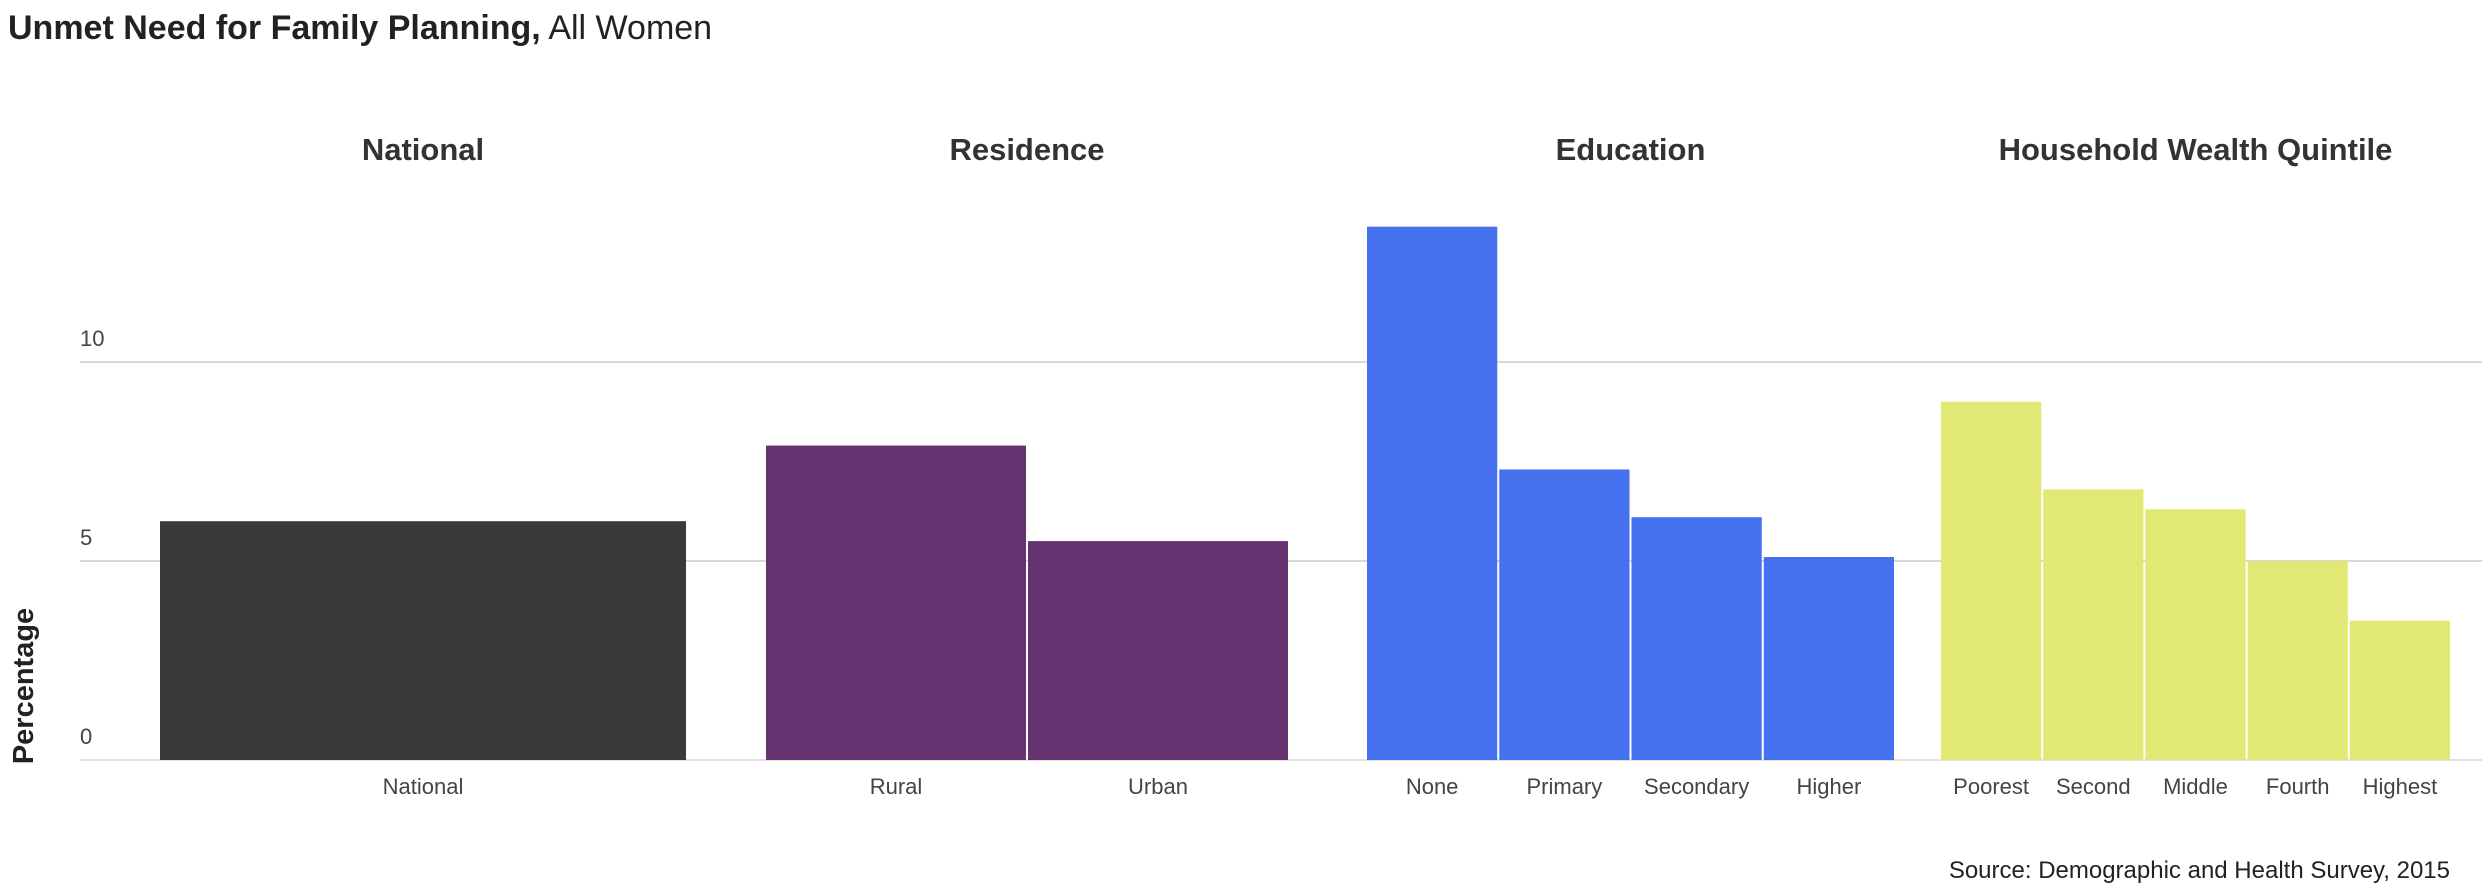  I want to click on bar-middle, so click(2195, 634).